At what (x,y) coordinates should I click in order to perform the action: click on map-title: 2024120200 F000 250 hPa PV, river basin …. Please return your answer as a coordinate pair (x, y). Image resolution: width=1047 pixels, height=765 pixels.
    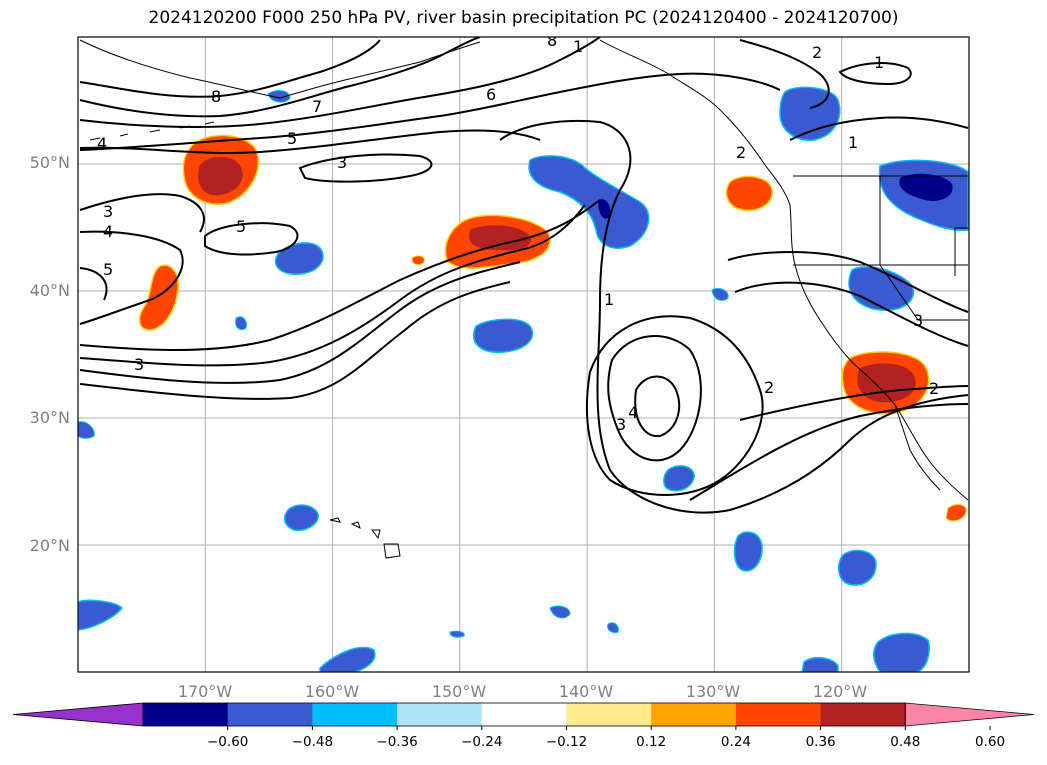
    Looking at the image, I should click on (523, 18).